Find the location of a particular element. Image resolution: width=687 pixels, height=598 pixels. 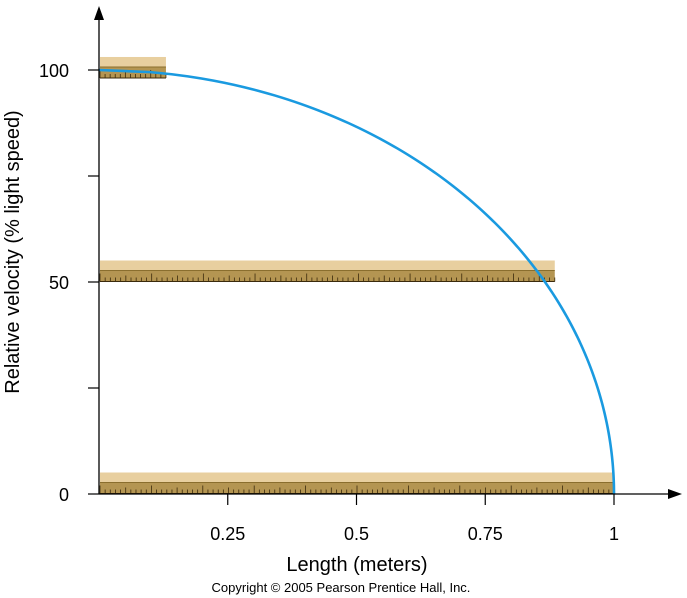

x-tick-label: 1 is located at coordinates (614, 534).